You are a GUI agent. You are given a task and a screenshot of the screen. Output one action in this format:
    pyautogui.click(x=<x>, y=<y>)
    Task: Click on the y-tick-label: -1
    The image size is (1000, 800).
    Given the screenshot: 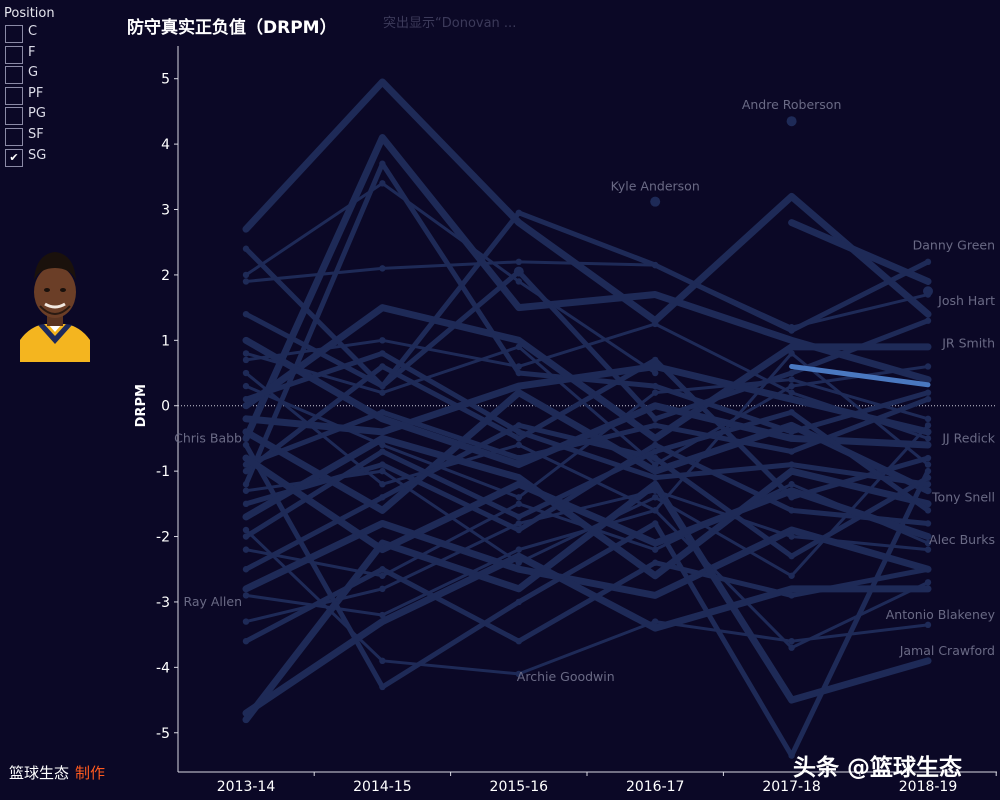 What is the action you would take?
    pyautogui.click(x=163, y=472)
    